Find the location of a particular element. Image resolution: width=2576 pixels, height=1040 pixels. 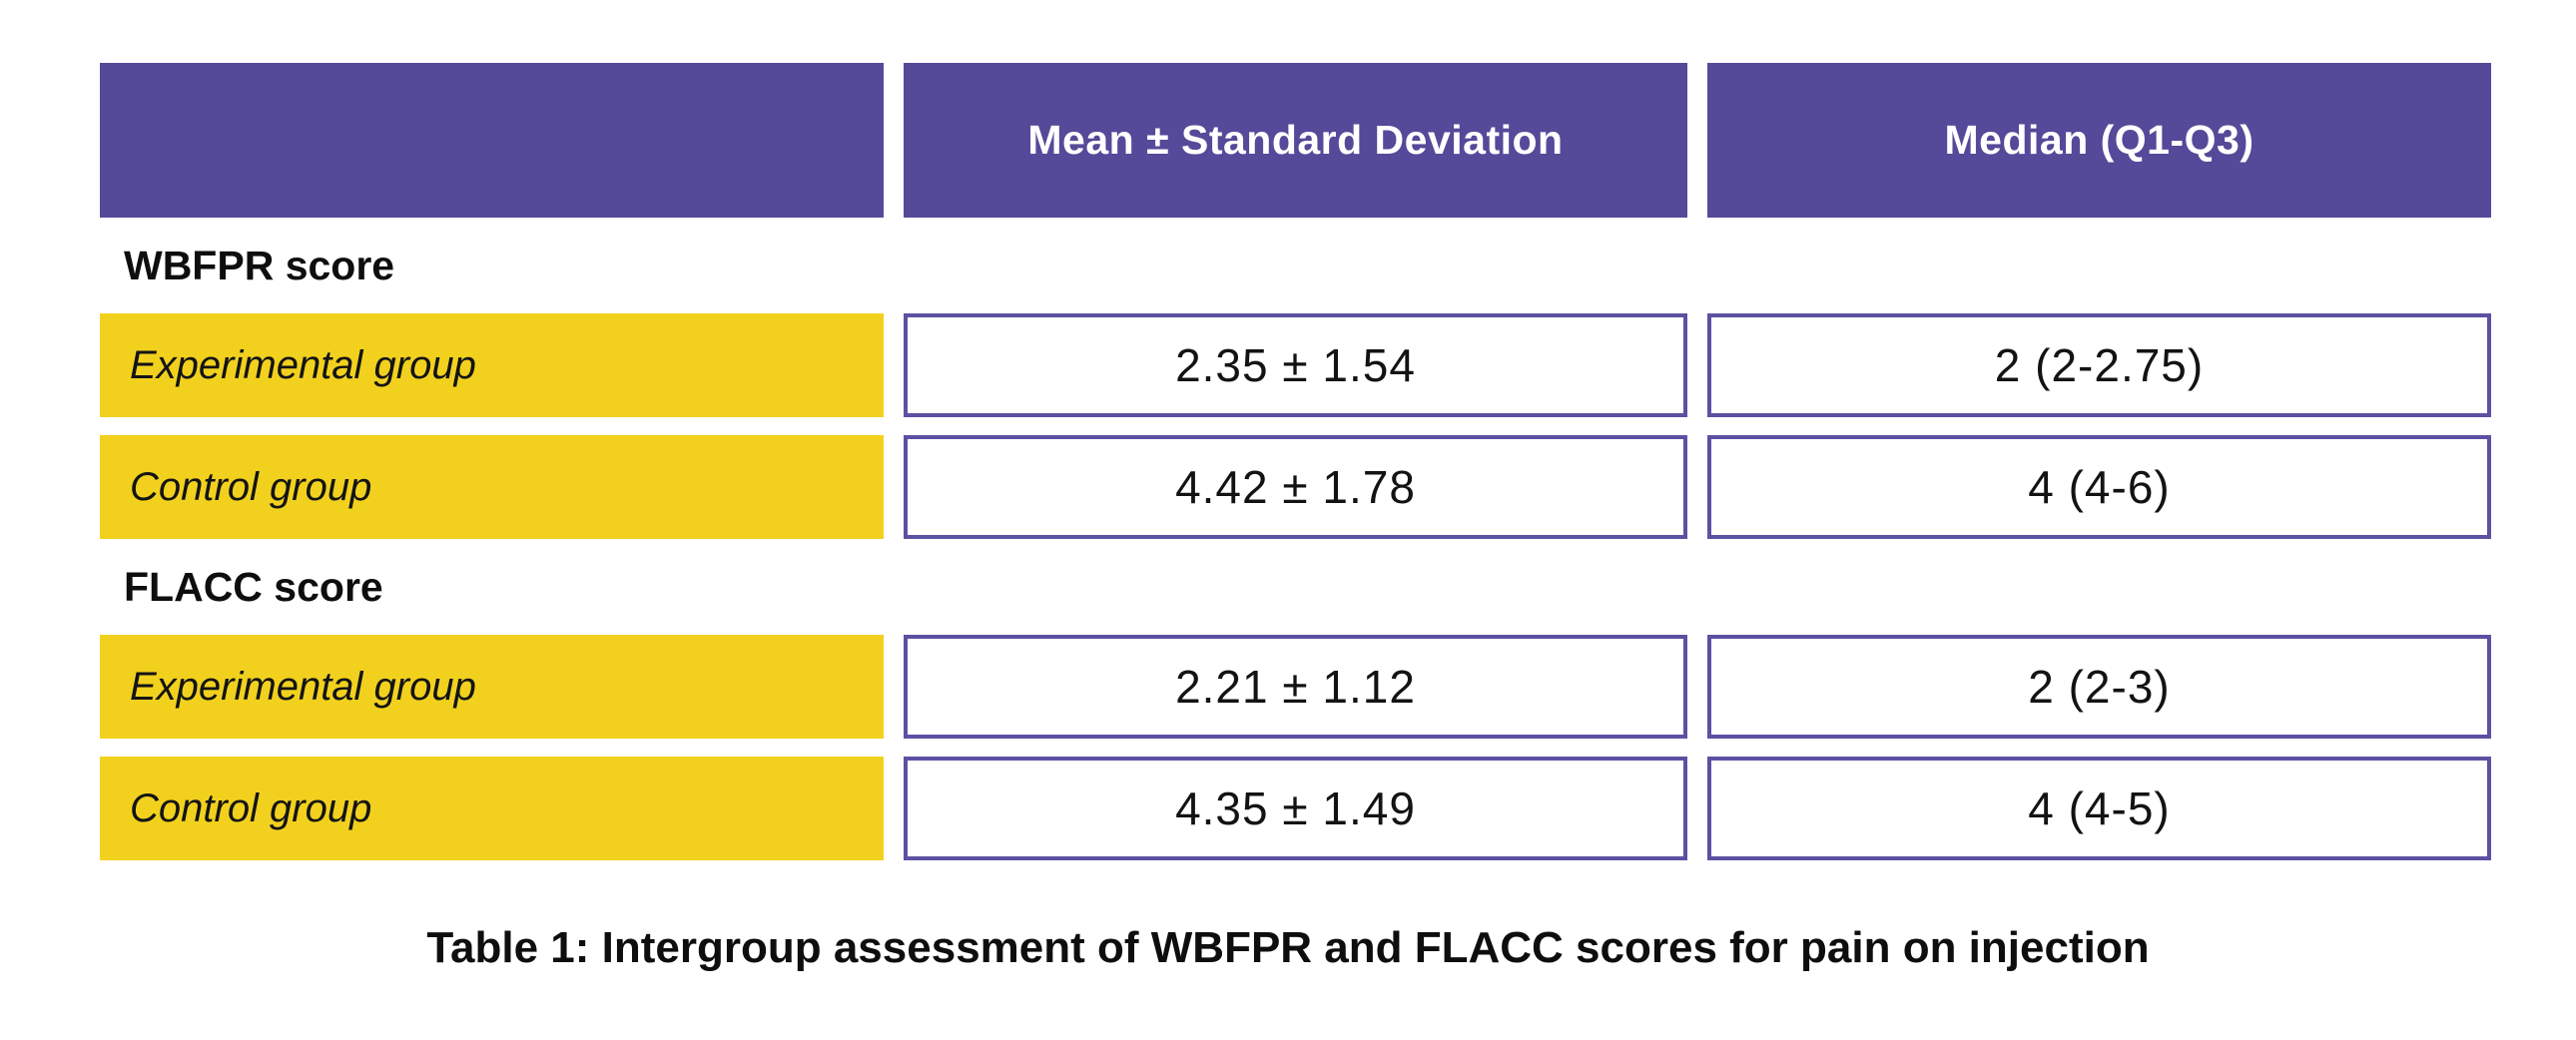

cell-wbfpr-experimental-median: 2 (2-2.75) is located at coordinates (2099, 365).